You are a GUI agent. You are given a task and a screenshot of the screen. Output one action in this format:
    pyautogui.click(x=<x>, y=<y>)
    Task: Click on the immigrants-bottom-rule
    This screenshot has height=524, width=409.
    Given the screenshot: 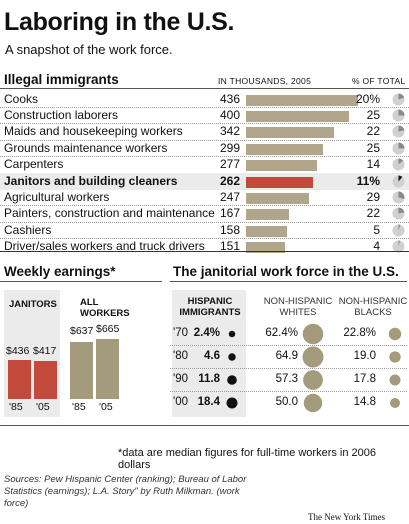 What is the action you would take?
    pyautogui.click(x=204, y=251)
    